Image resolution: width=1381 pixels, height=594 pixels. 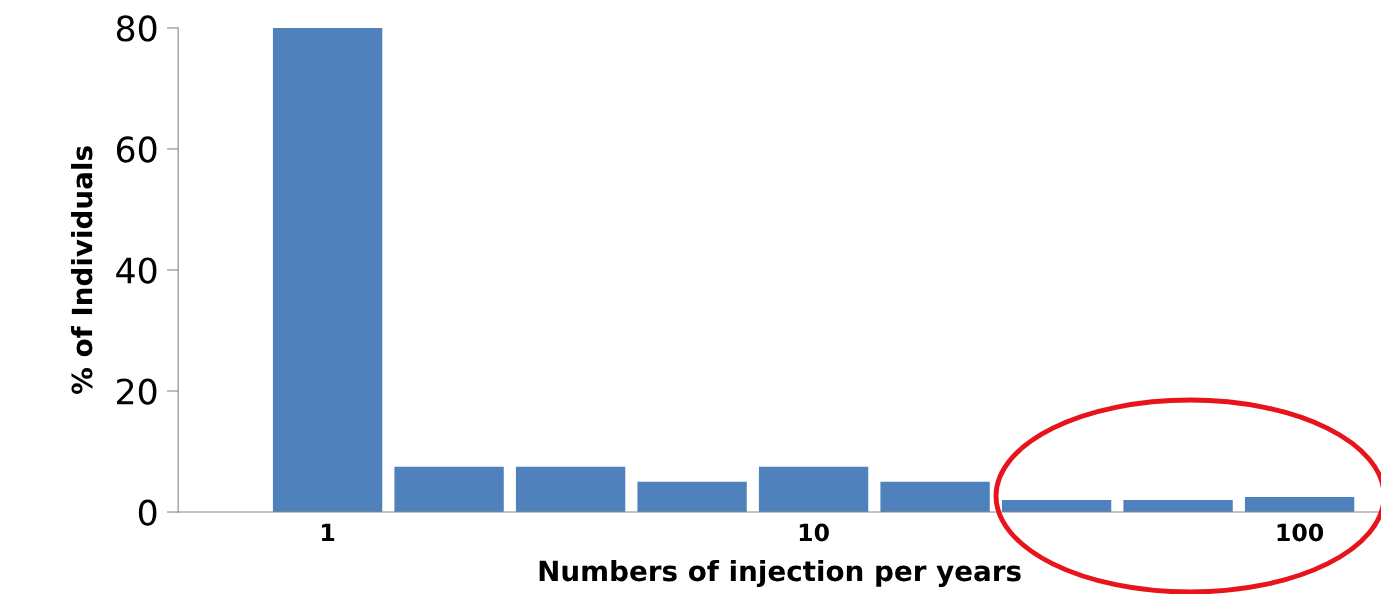 I want to click on y-tick-label: 40, so click(x=136, y=270).